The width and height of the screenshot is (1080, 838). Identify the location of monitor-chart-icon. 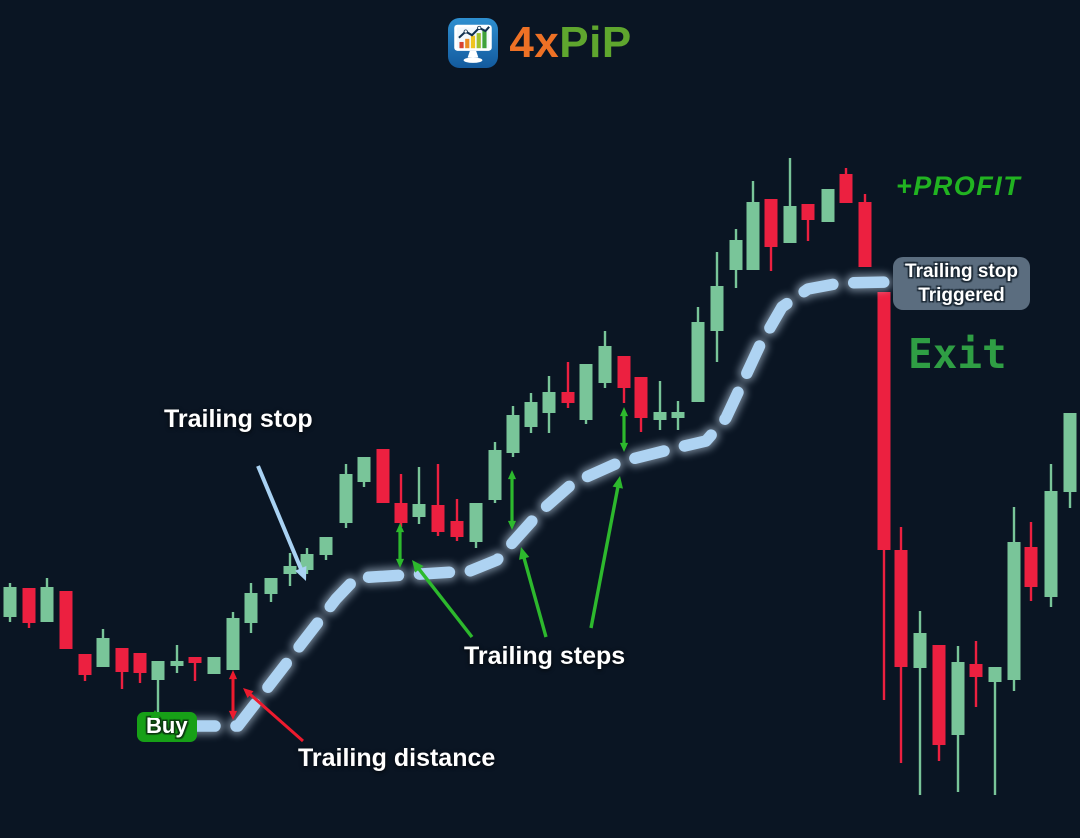
(473, 43).